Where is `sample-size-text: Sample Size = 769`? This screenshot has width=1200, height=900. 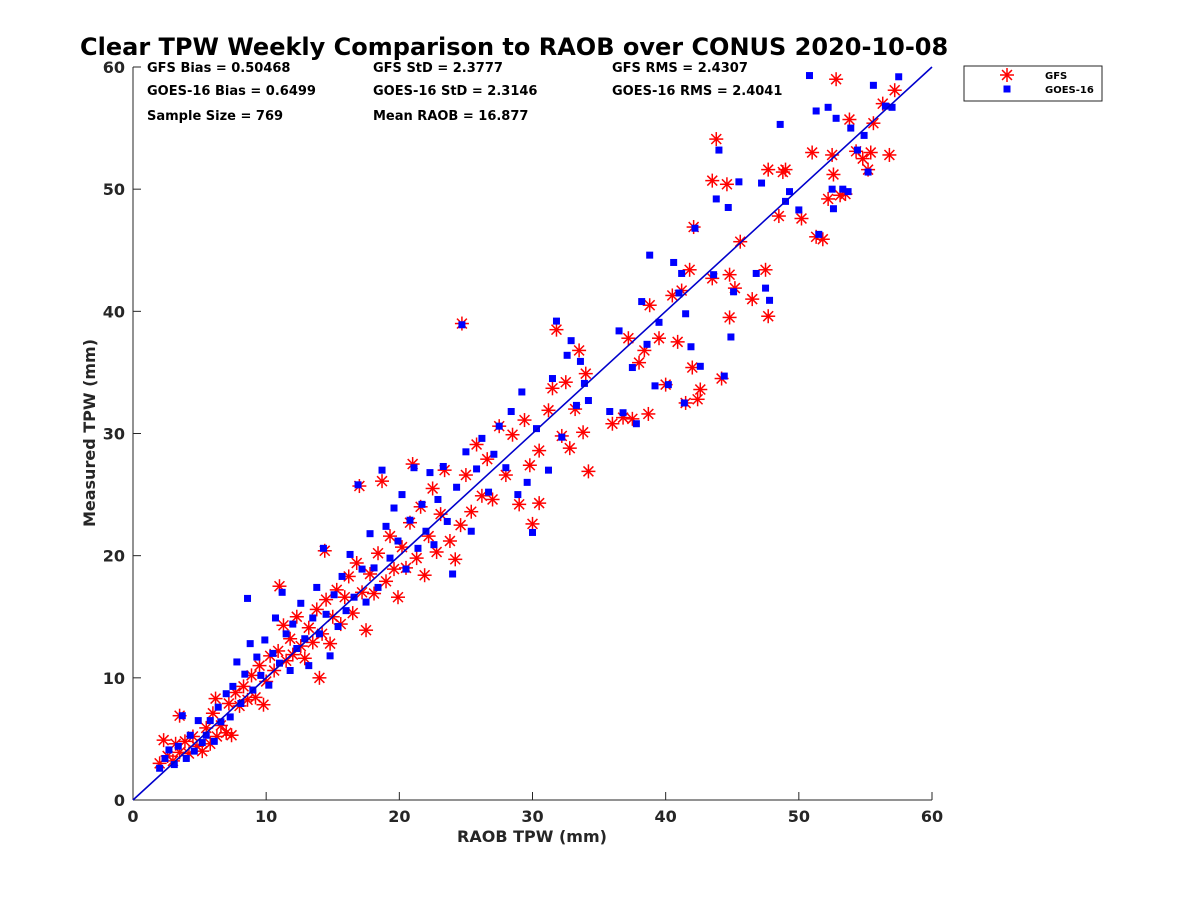
sample-size-text: Sample Size = 769 is located at coordinates (215, 116).